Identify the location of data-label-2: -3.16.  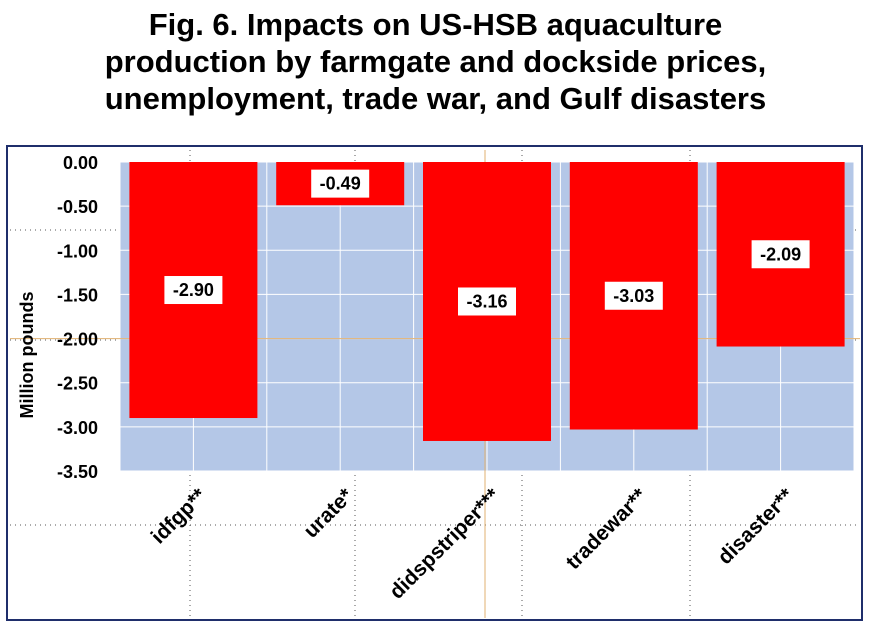
(487, 301).